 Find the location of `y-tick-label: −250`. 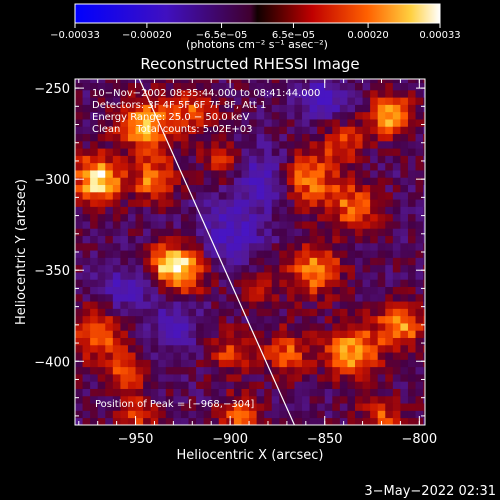

y-tick-label: −250 is located at coordinates (52, 89).